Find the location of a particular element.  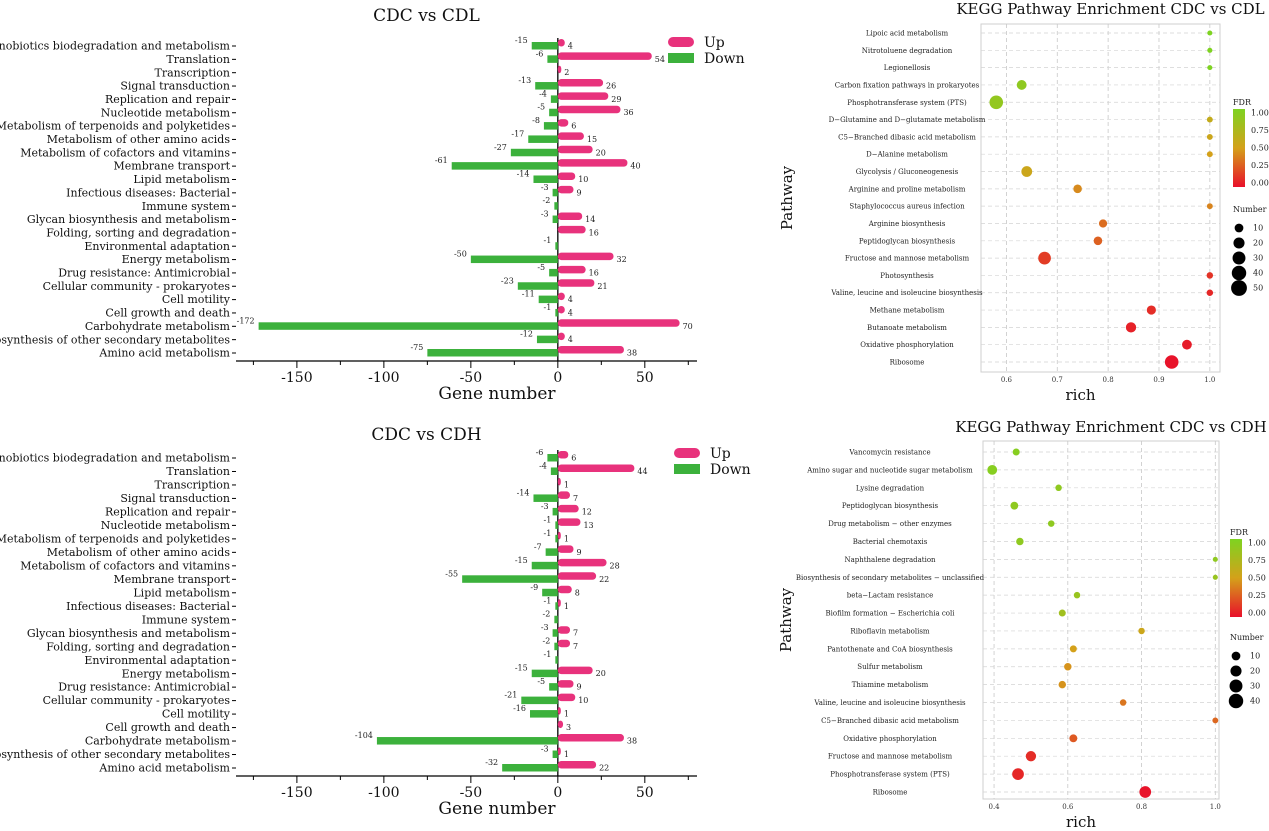

x-tick-label: 0.7 is located at coordinates (1057, 380).